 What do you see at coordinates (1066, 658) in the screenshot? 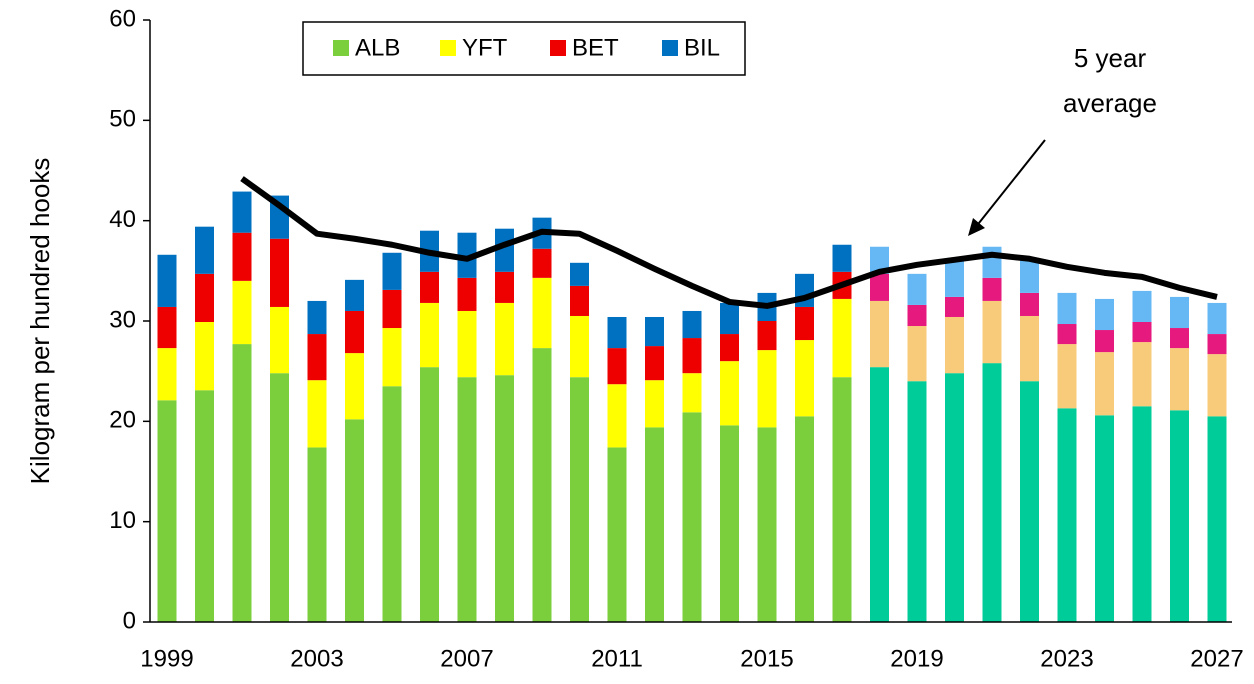
I see `x-tick-label: 2023` at bounding box center [1066, 658].